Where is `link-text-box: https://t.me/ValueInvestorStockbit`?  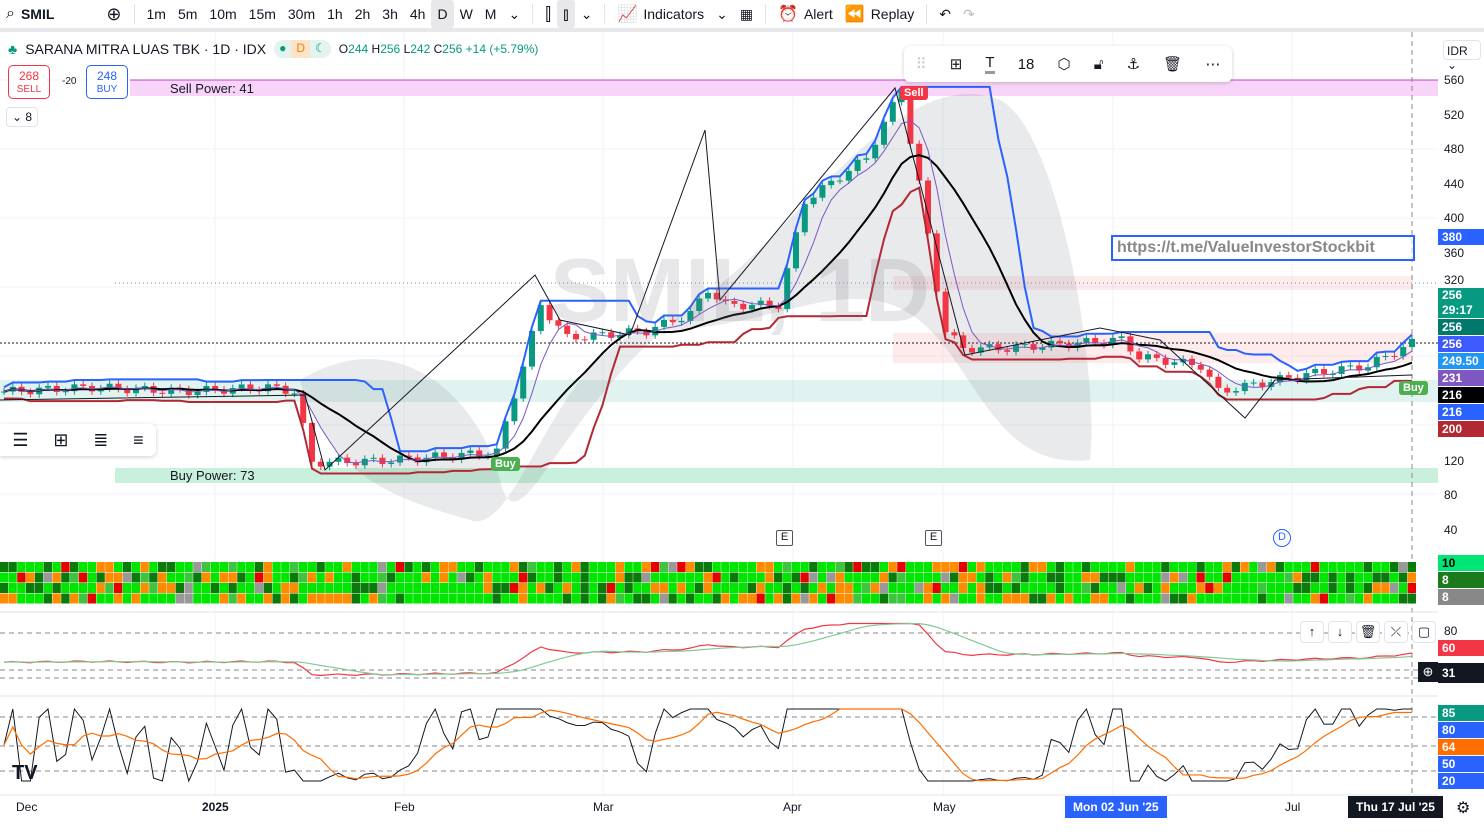
link-text-box: https://t.me/ValueInvestorStockbit is located at coordinates (1263, 248).